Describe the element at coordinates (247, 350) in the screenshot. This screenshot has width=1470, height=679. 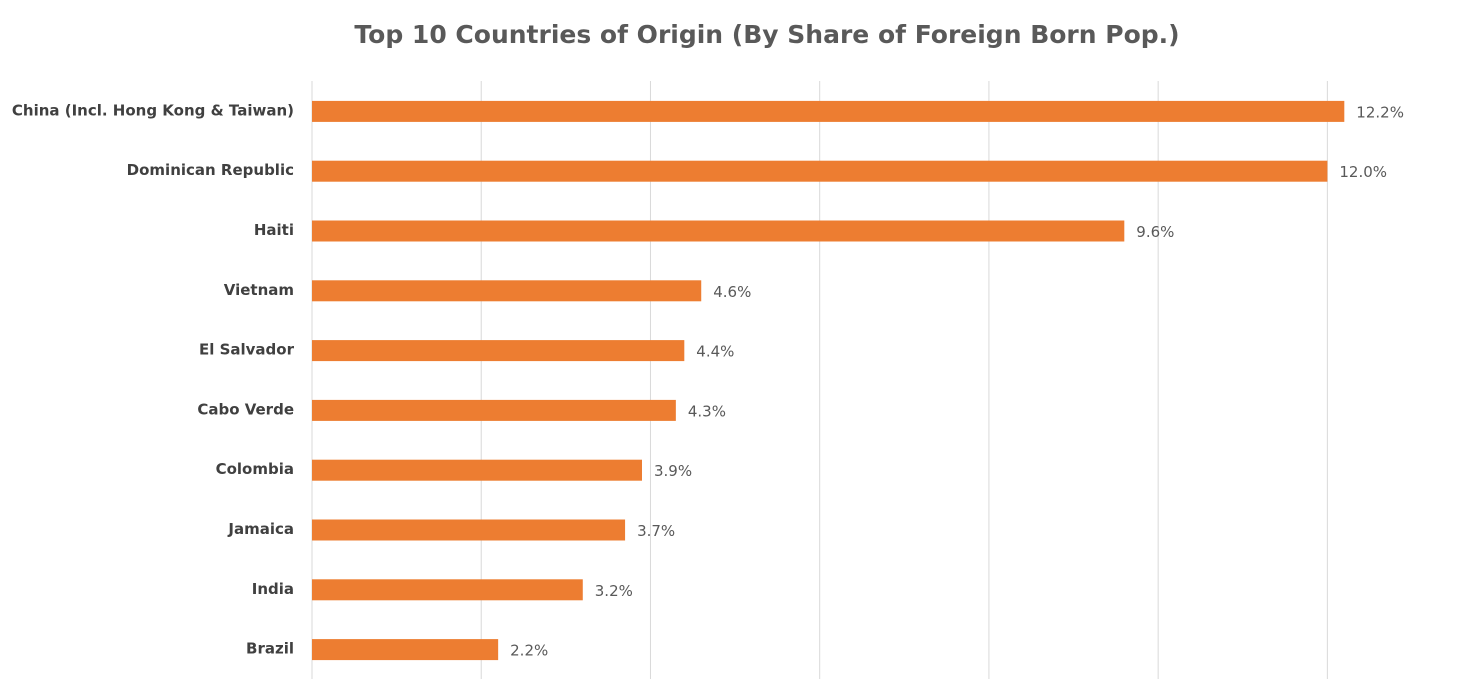
I see `y-tick-label: El Salvador` at that location.